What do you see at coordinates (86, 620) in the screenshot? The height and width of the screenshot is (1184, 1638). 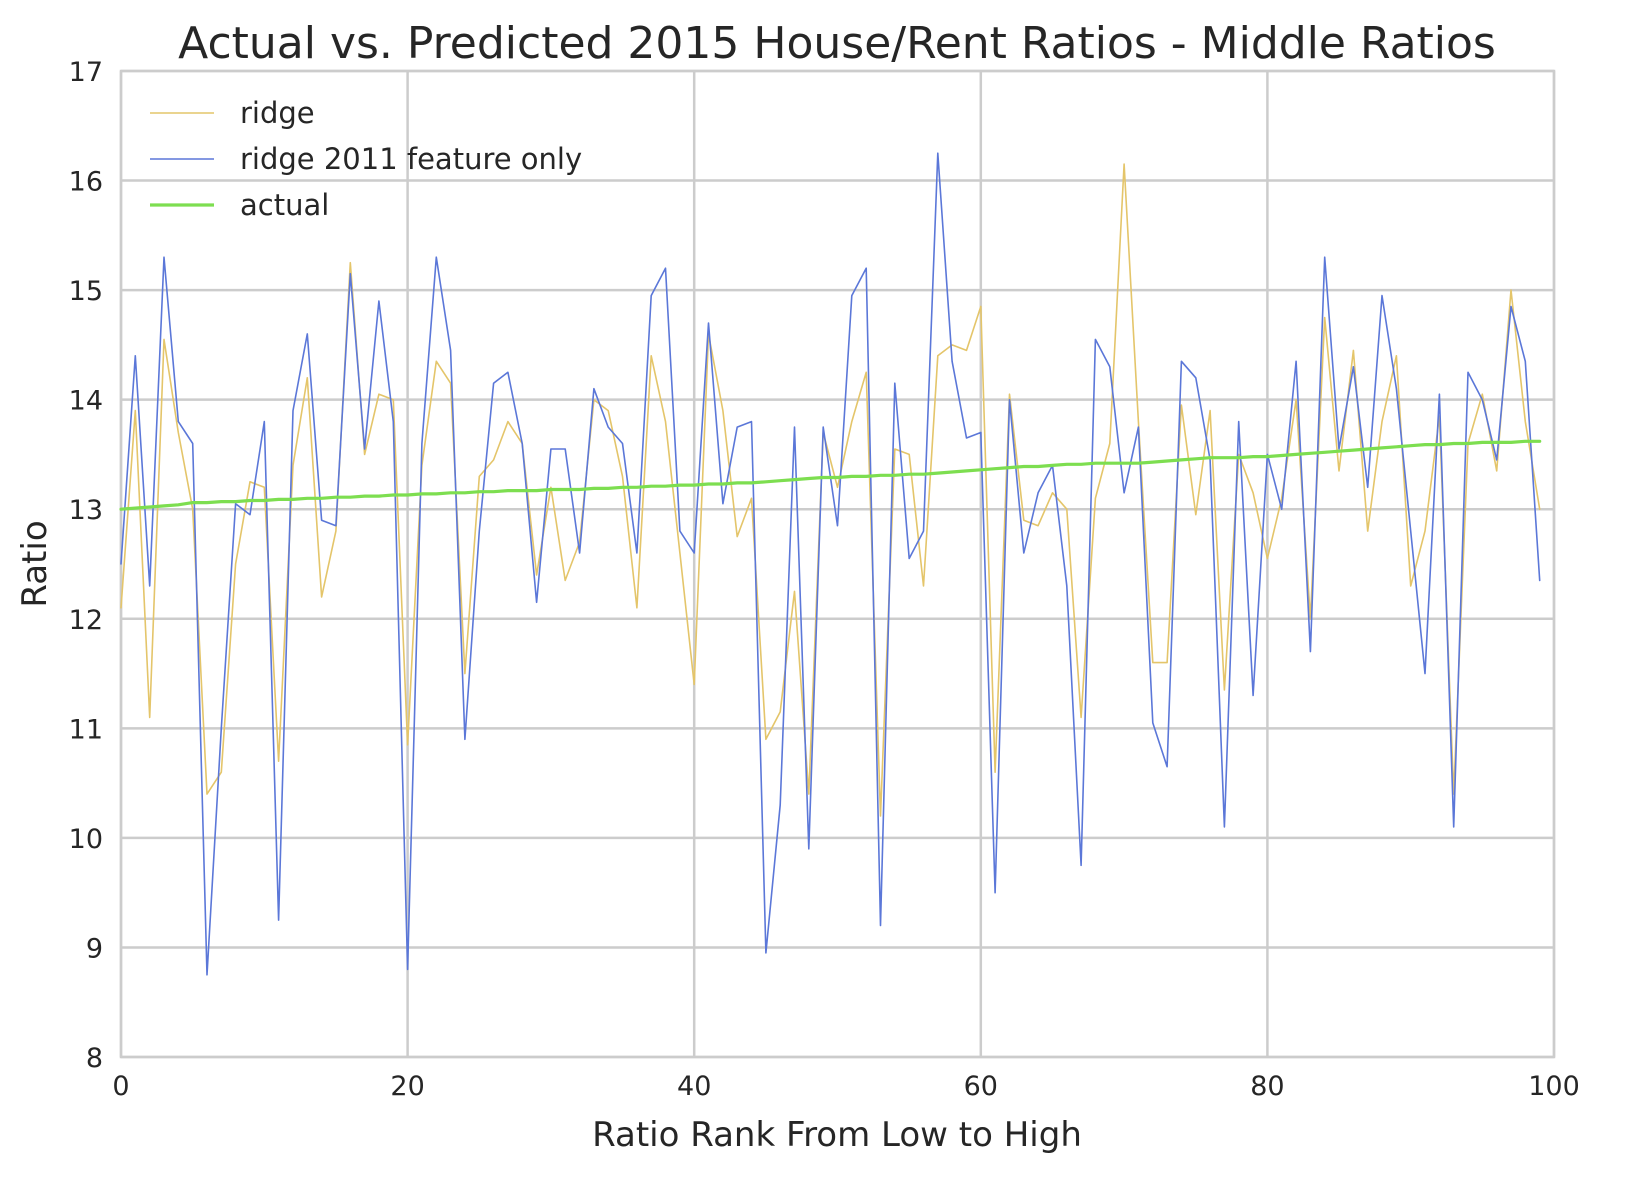 I see `y-tick-label: 12` at bounding box center [86, 620].